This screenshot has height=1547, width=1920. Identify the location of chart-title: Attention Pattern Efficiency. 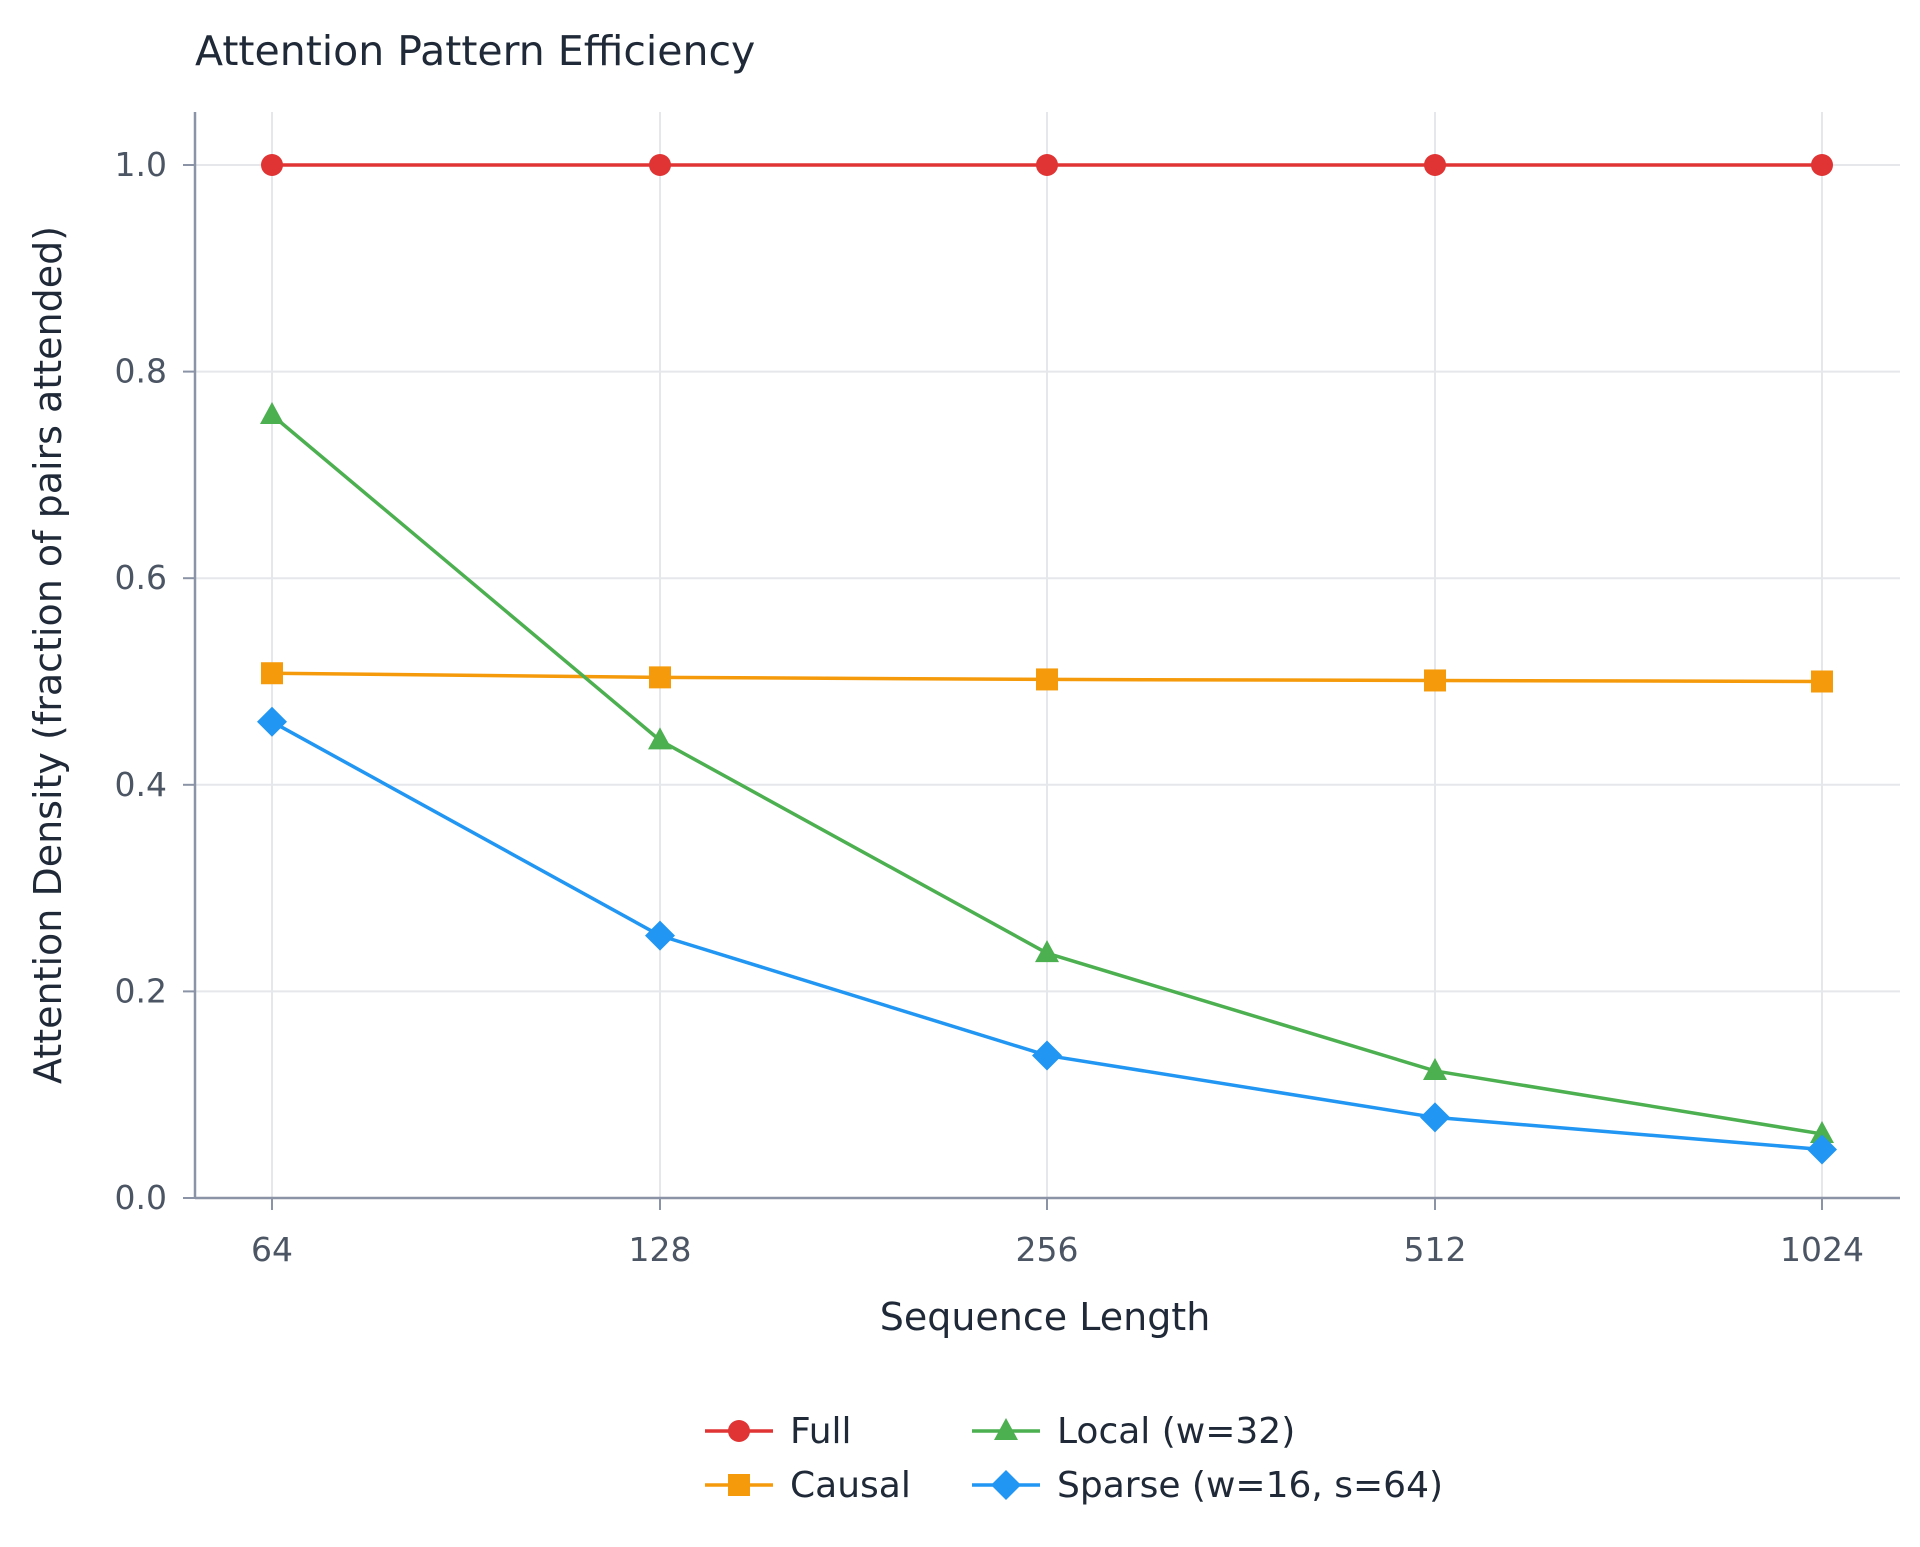
(475, 51).